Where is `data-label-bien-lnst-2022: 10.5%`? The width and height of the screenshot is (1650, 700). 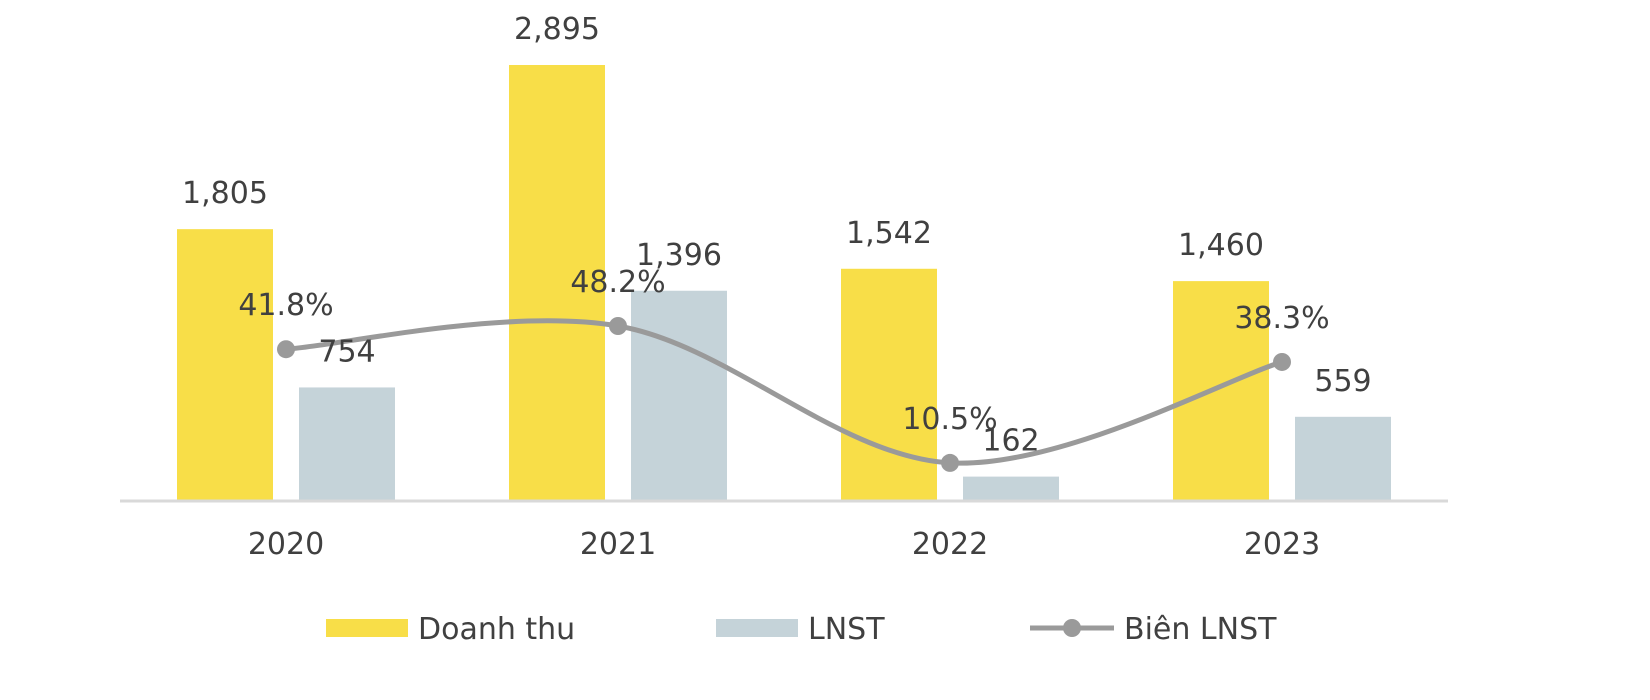 data-label-bien-lnst-2022: 10.5% is located at coordinates (949, 419).